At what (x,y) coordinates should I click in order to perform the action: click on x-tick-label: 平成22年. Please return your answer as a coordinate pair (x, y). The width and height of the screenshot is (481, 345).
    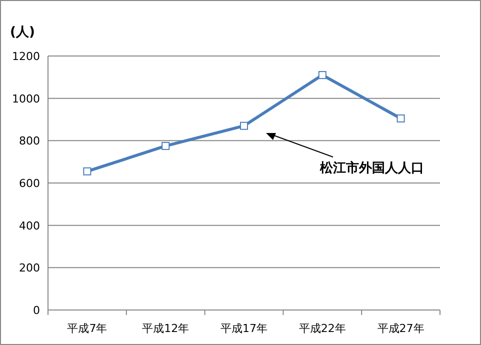
    Looking at the image, I should click on (322, 328).